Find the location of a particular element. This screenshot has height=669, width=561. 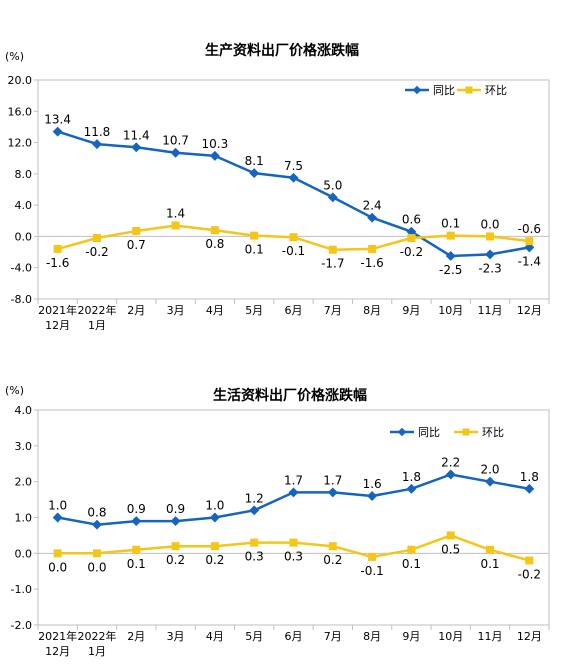

data-label: 0.5 is located at coordinates (450, 549).